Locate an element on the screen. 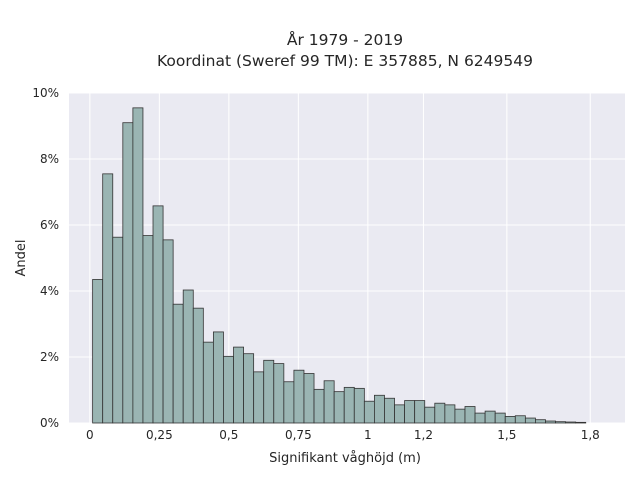 The height and width of the screenshot is (480, 640). y-tick-label-4: 8% is located at coordinates (49, 159).